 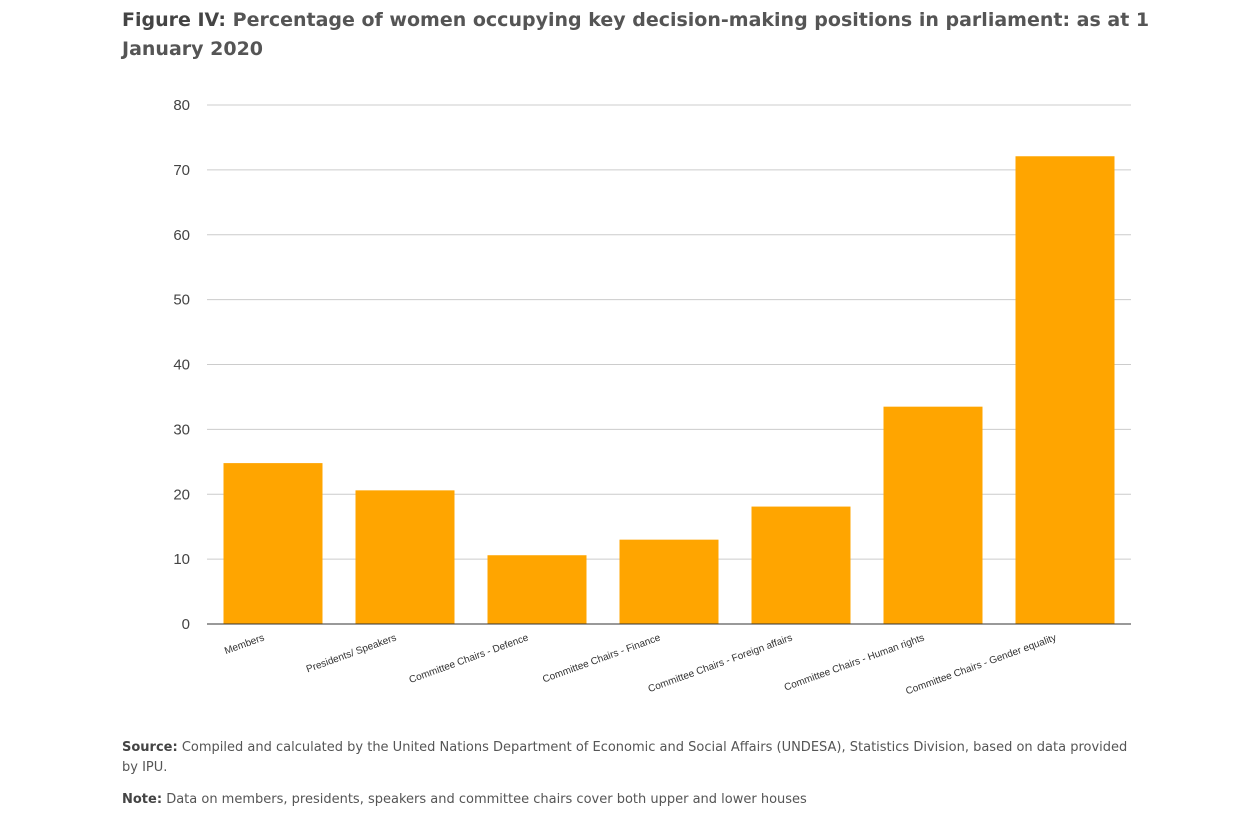 I want to click on y-tick-label: 80, so click(x=181, y=105).